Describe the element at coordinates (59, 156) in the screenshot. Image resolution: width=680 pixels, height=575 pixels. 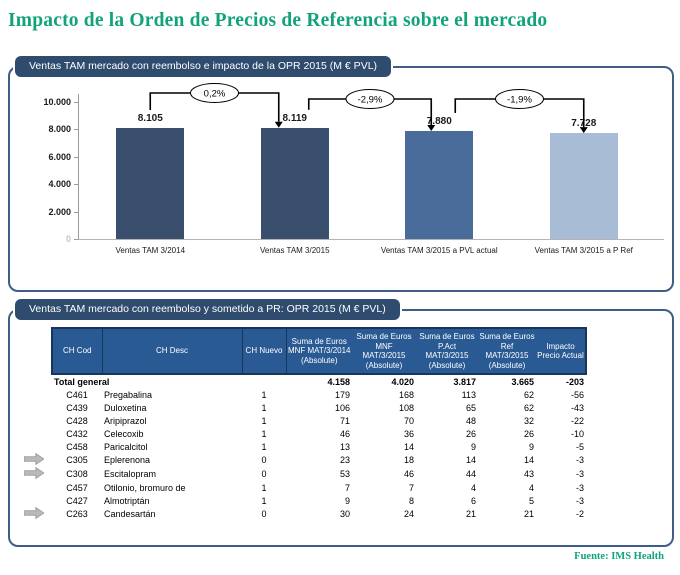
I see `y-axis-tick-label: 6.000` at that location.